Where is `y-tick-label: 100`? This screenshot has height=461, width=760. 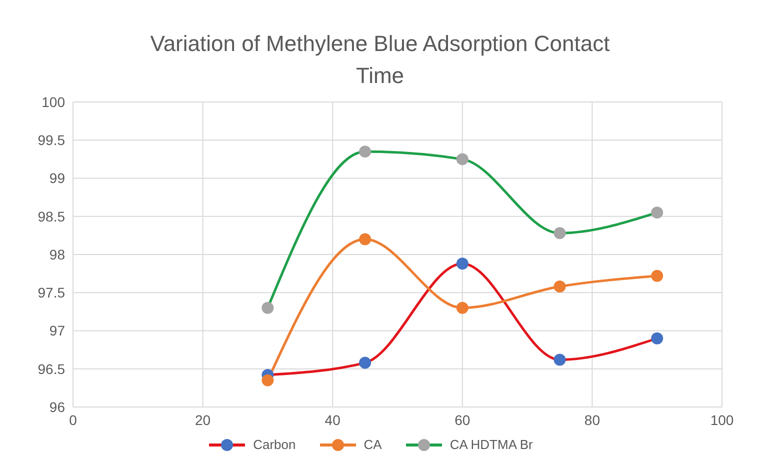 y-tick-label: 100 is located at coordinates (54, 102).